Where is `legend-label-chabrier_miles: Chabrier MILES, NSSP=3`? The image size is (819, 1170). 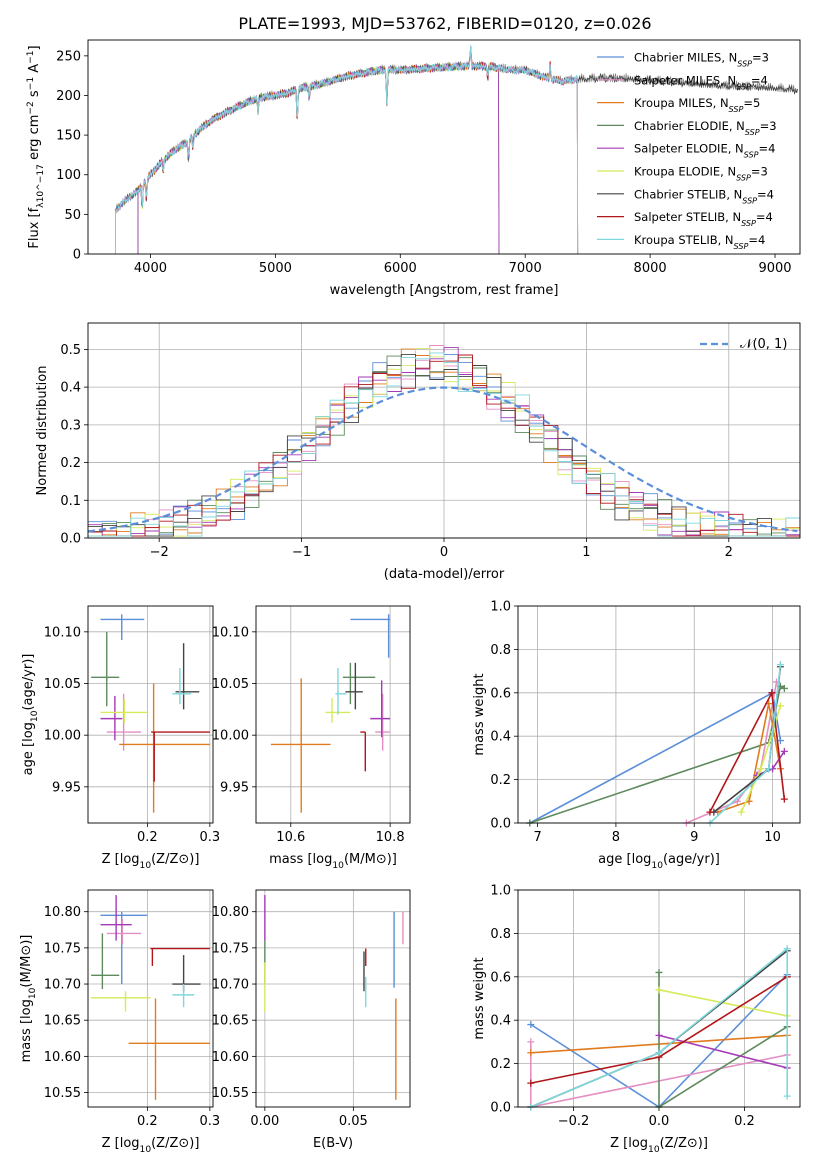 legend-label-chabrier_miles: Chabrier MILES, NSSP=3 is located at coordinates (701, 60).